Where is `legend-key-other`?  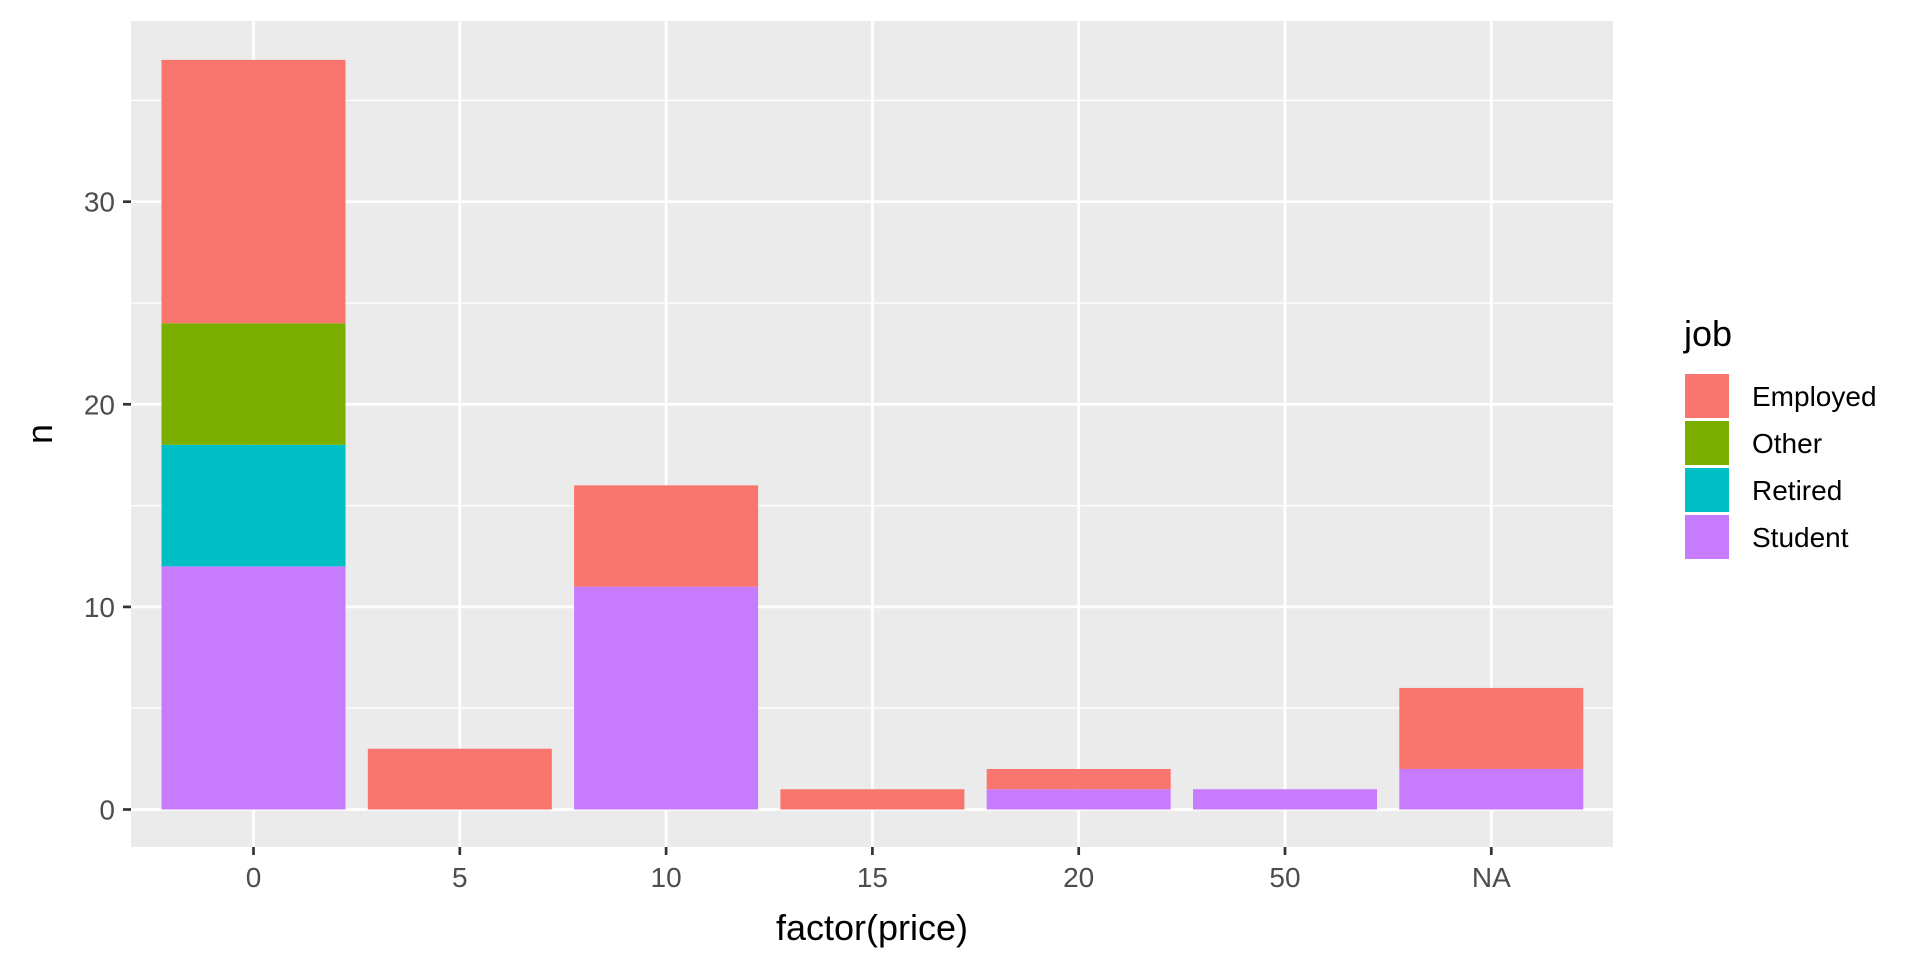
legend-key-other is located at coordinates (1707, 443).